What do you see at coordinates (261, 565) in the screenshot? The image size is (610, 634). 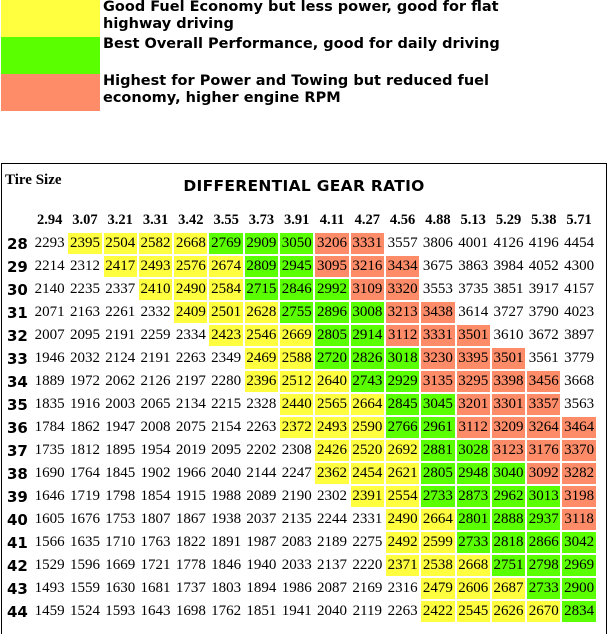 I see `rpm-cell: 1940` at bounding box center [261, 565].